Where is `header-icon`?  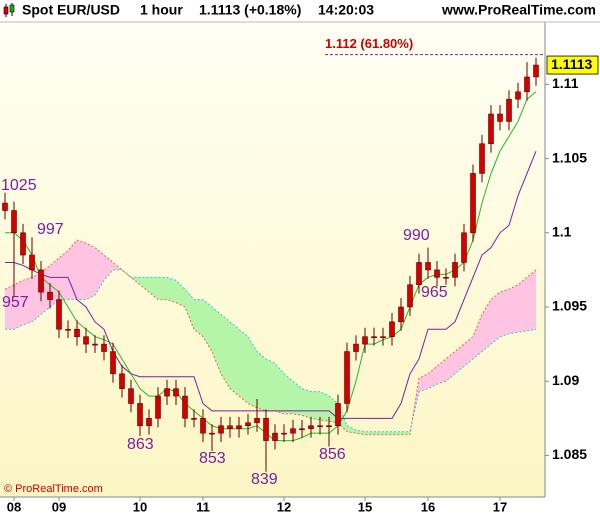
header-icon is located at coordinates (9, 10).